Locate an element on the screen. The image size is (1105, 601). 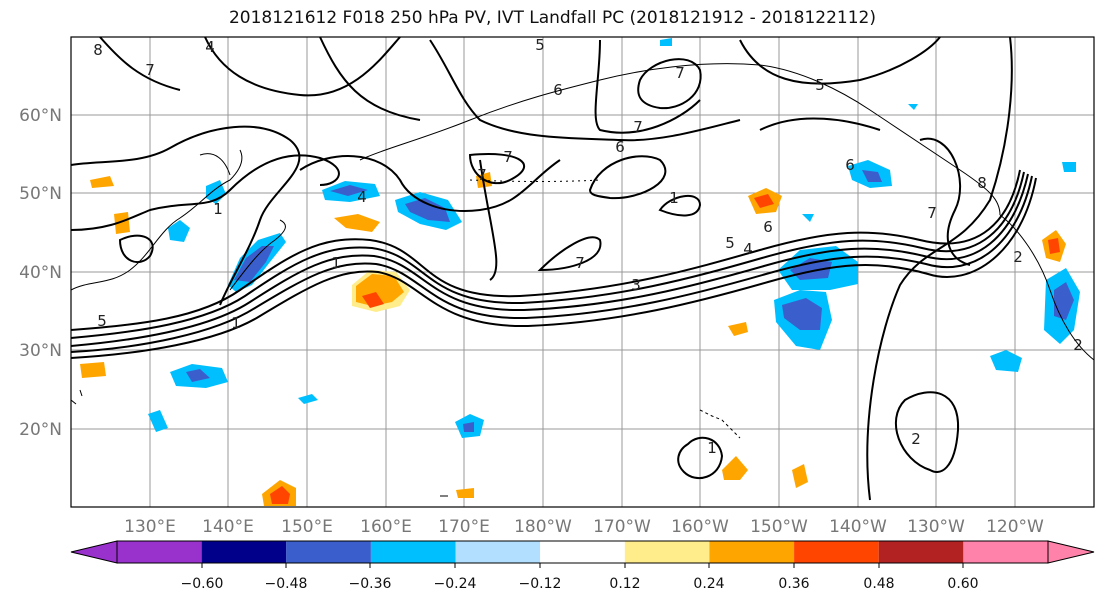
colorbar-tick-label: 0.24 is located at coordinates (708, 584).